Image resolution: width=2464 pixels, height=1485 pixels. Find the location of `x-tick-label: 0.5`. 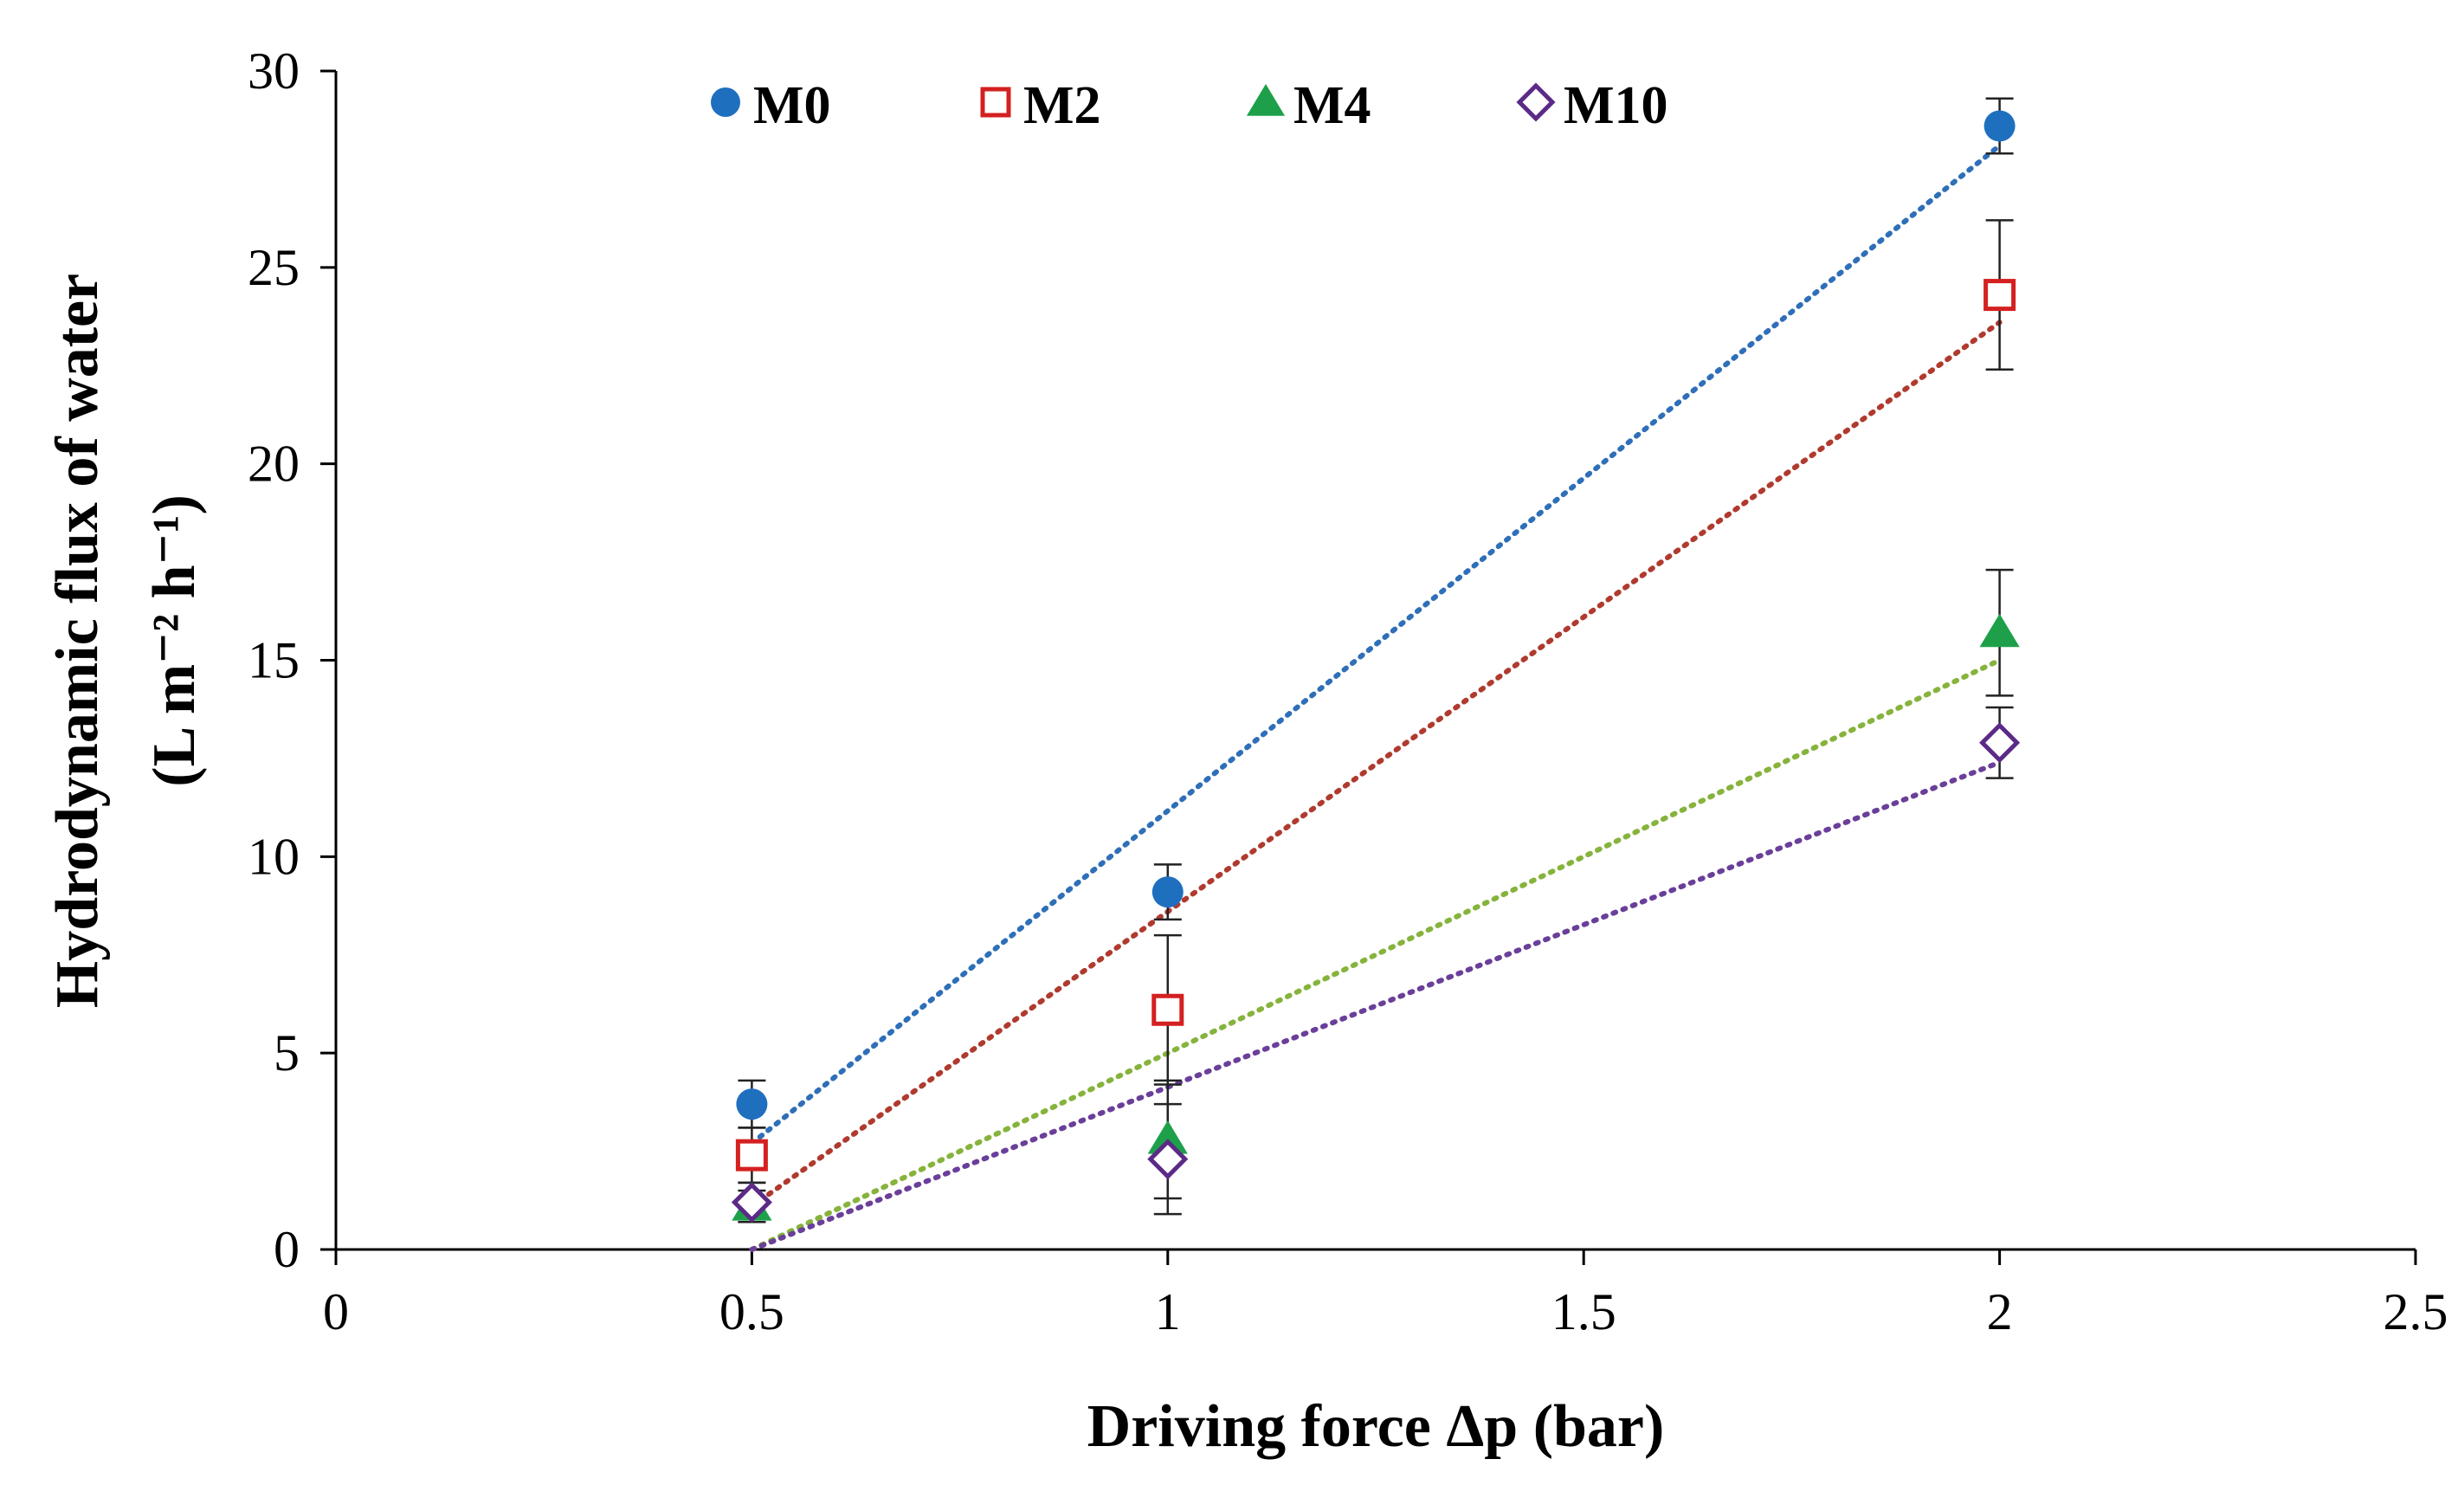

x-tick-label: 0.5 is located at coordinates (751, 1311).